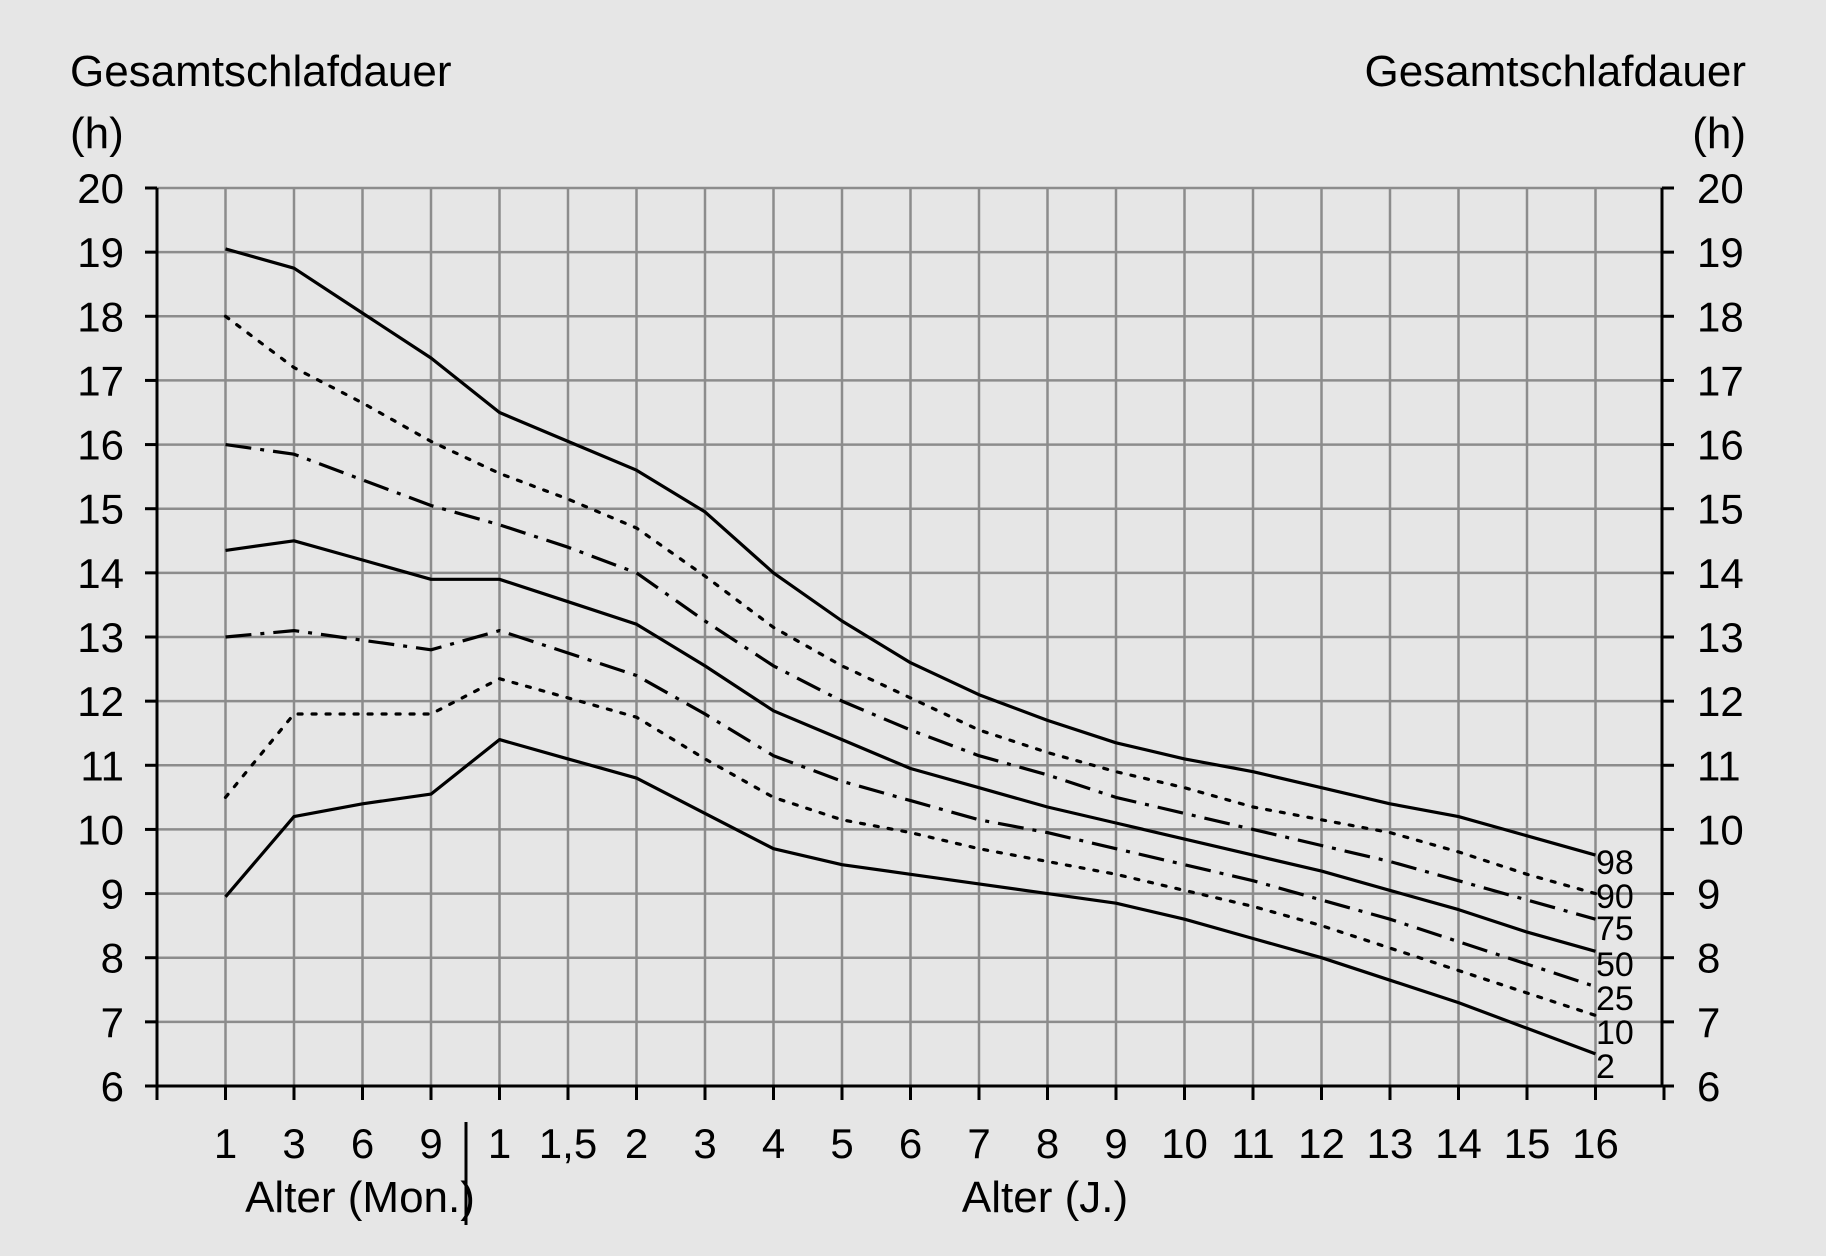 This screenshot has height=1256, width=1826. What do you see at coordinates (112, 958) in the screenshot?
I see `y-tick-label-left: 8` at bounding box center [112, 958].